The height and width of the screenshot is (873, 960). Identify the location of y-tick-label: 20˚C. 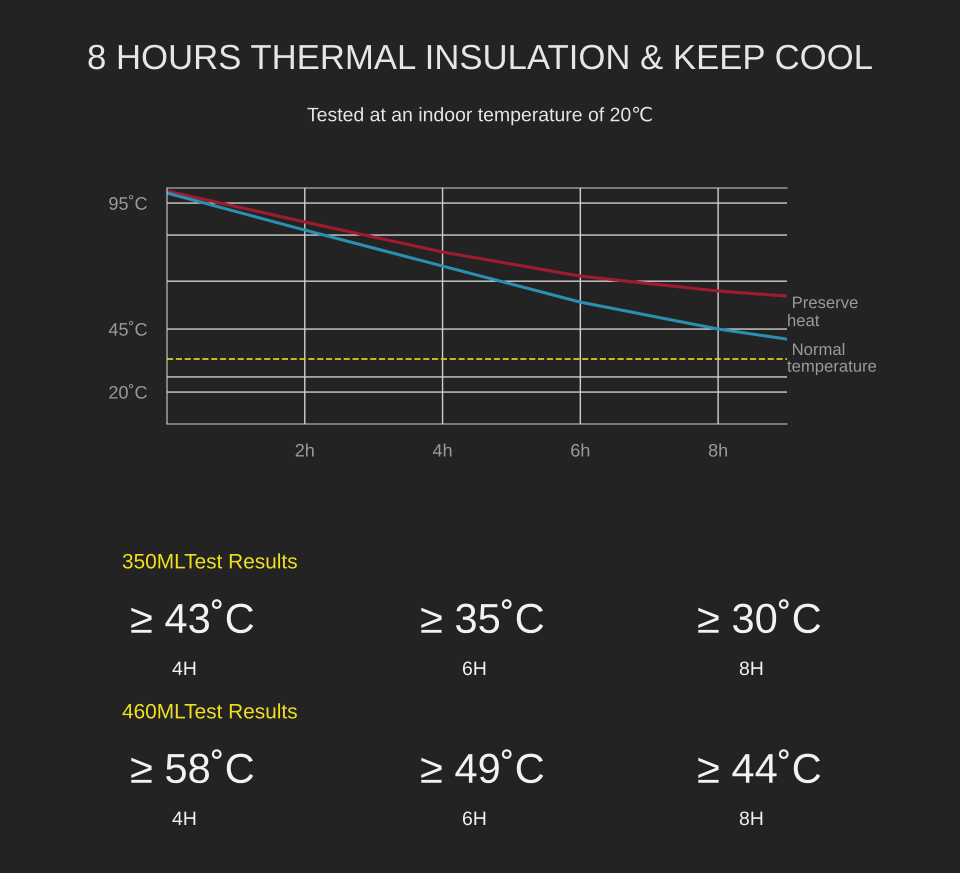
(128, 391).